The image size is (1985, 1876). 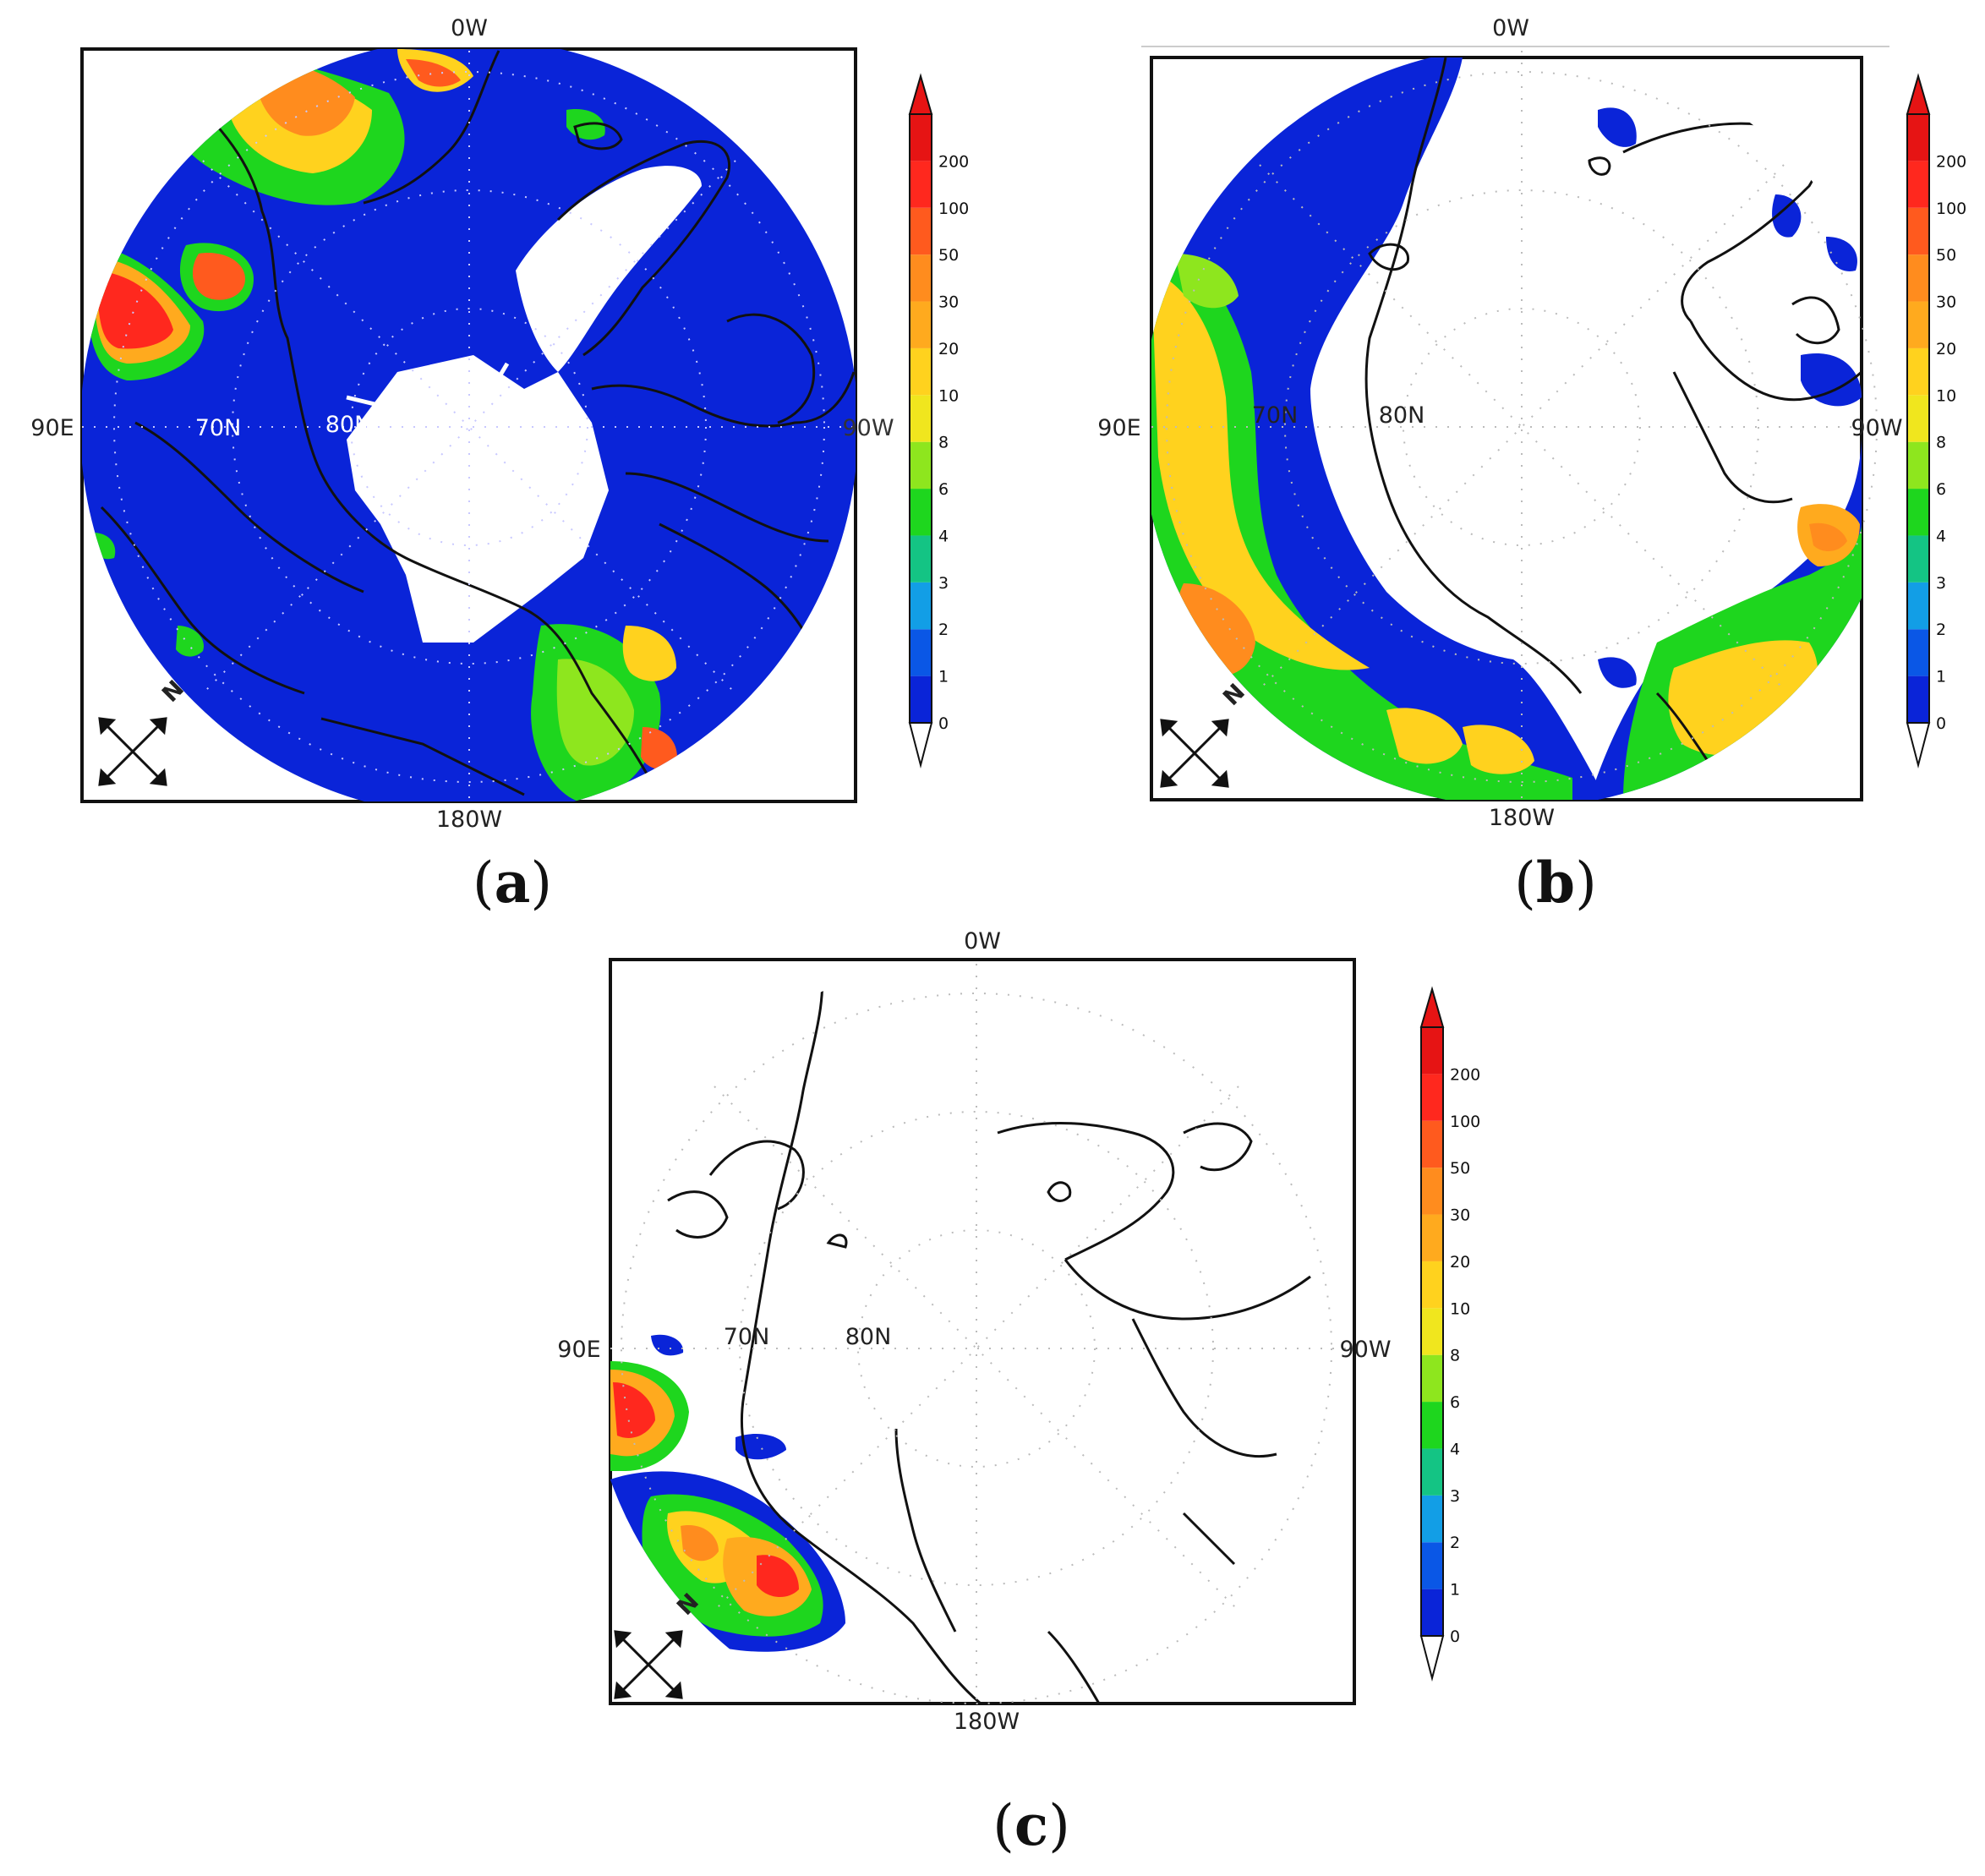 I want to click on colorbar-b: 0 1 2 3 4 6 8 10 20 30 50 100 200, so click(x=1936, y=420).